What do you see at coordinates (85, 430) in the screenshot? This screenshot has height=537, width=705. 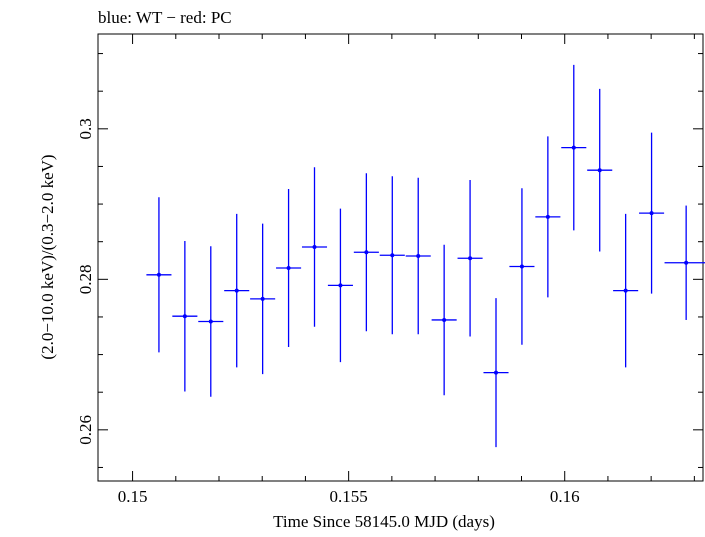 I see `y-tick-label: 0.26` at bounding box center [85, 430].